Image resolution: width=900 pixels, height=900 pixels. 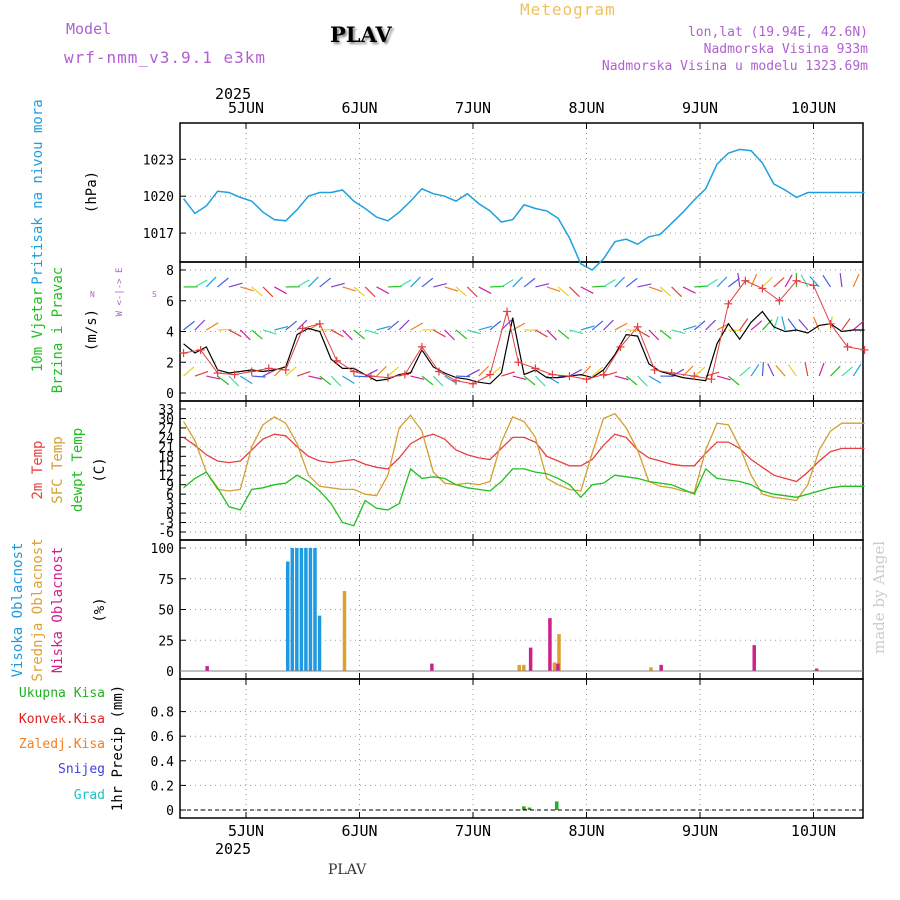 I want to click on top-day-label: 7JUN, so click(x=473, y=108).